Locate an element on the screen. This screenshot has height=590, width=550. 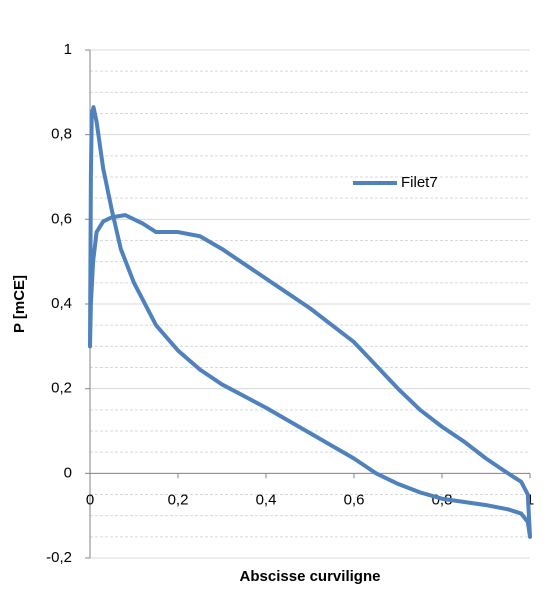
x-tick-label: 0 is located at coordinates (90, 499).